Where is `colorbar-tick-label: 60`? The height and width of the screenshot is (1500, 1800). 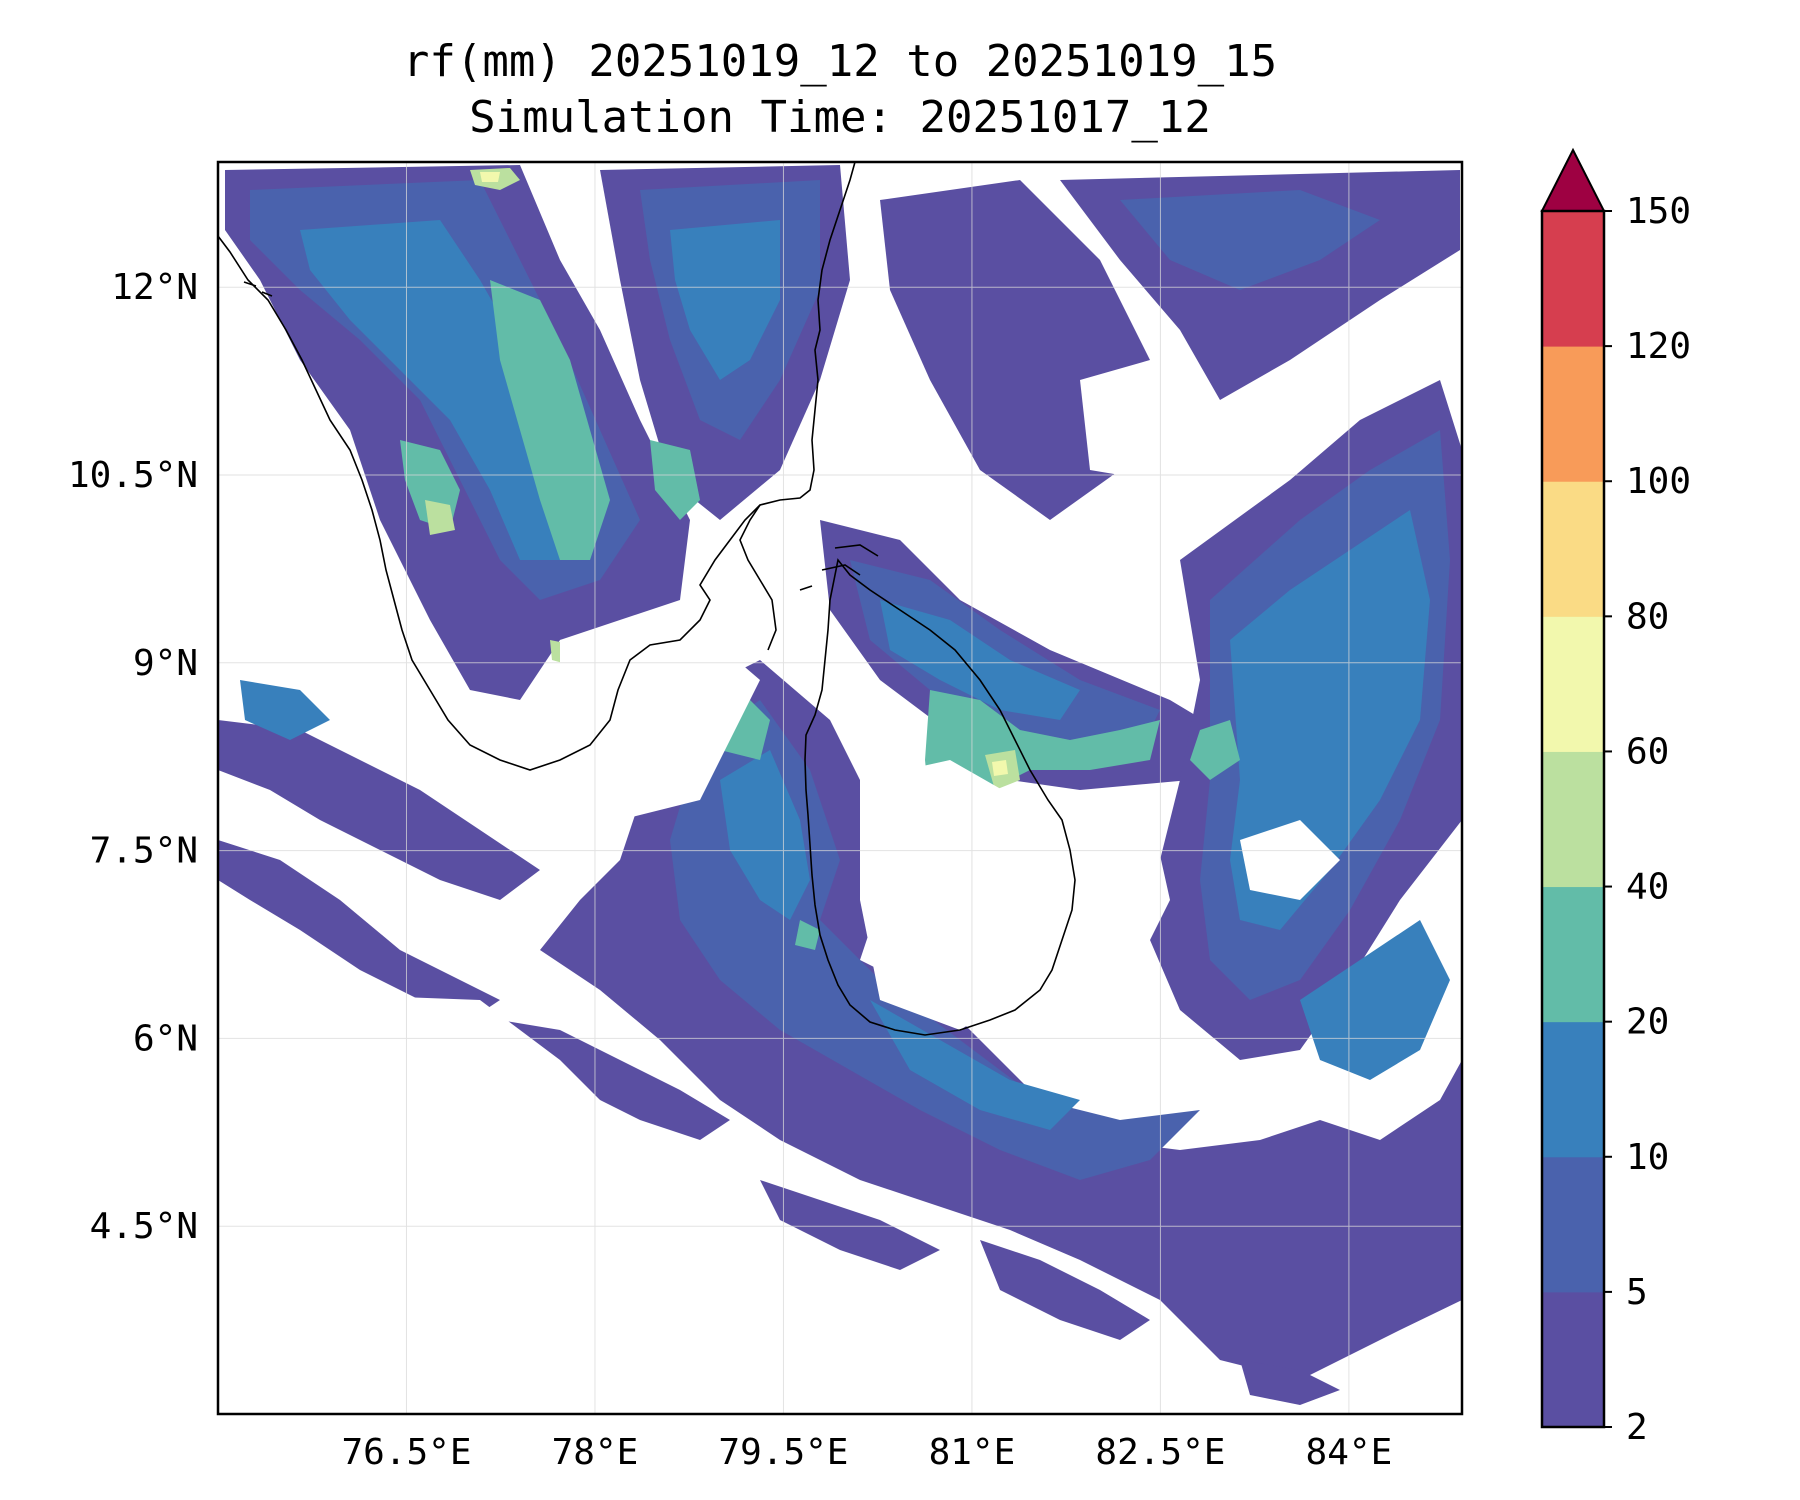 colorbar-tick-label: 60 is located at coordinates (1647, 751).